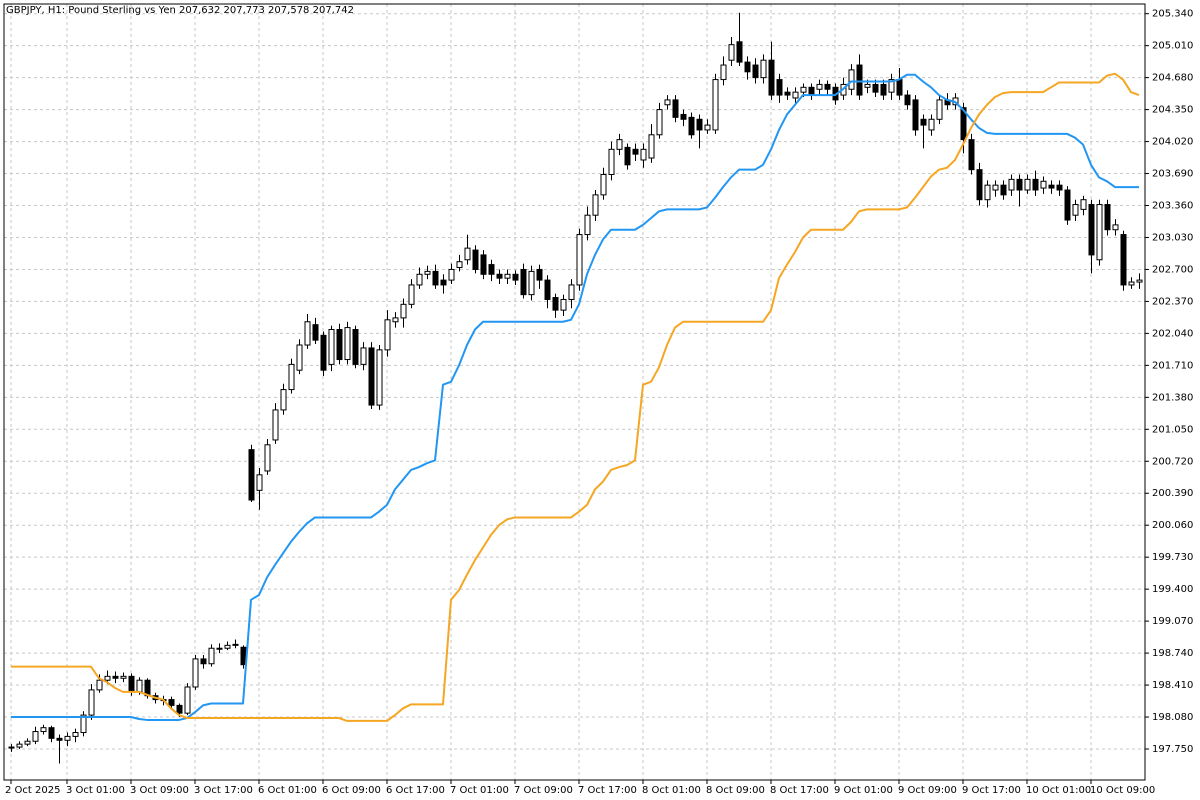 This screenshot has height=800, width=1200. I want to click on x-tick-label: 3 Oct 17:00, so click(223, 790).